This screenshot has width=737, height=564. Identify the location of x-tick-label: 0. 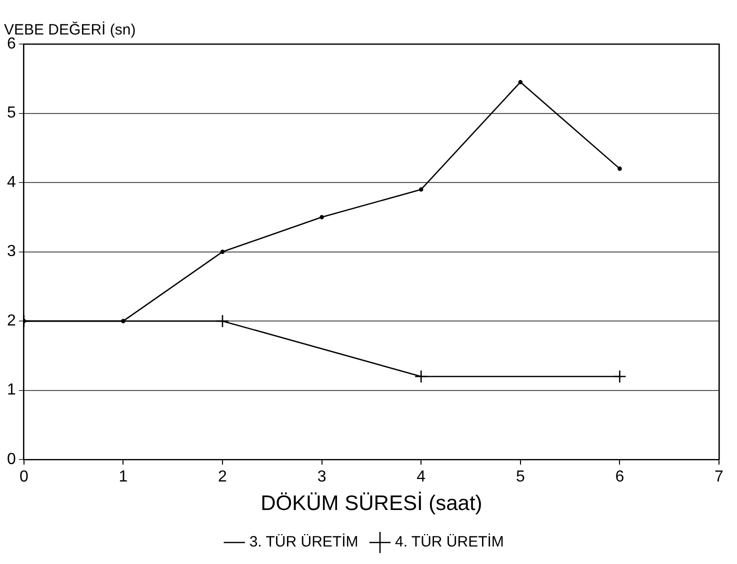
(23, 477).